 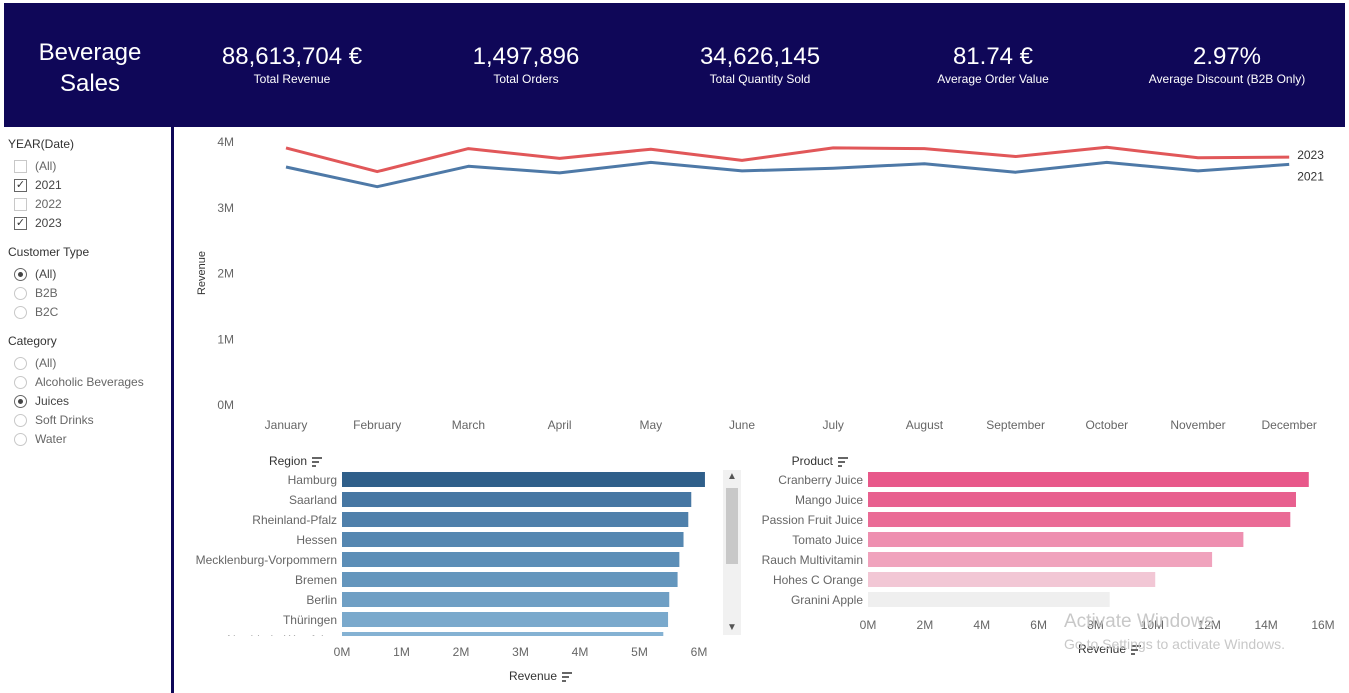 I want to click on filter-category-juices: Juices, so click(x=41, y=401).